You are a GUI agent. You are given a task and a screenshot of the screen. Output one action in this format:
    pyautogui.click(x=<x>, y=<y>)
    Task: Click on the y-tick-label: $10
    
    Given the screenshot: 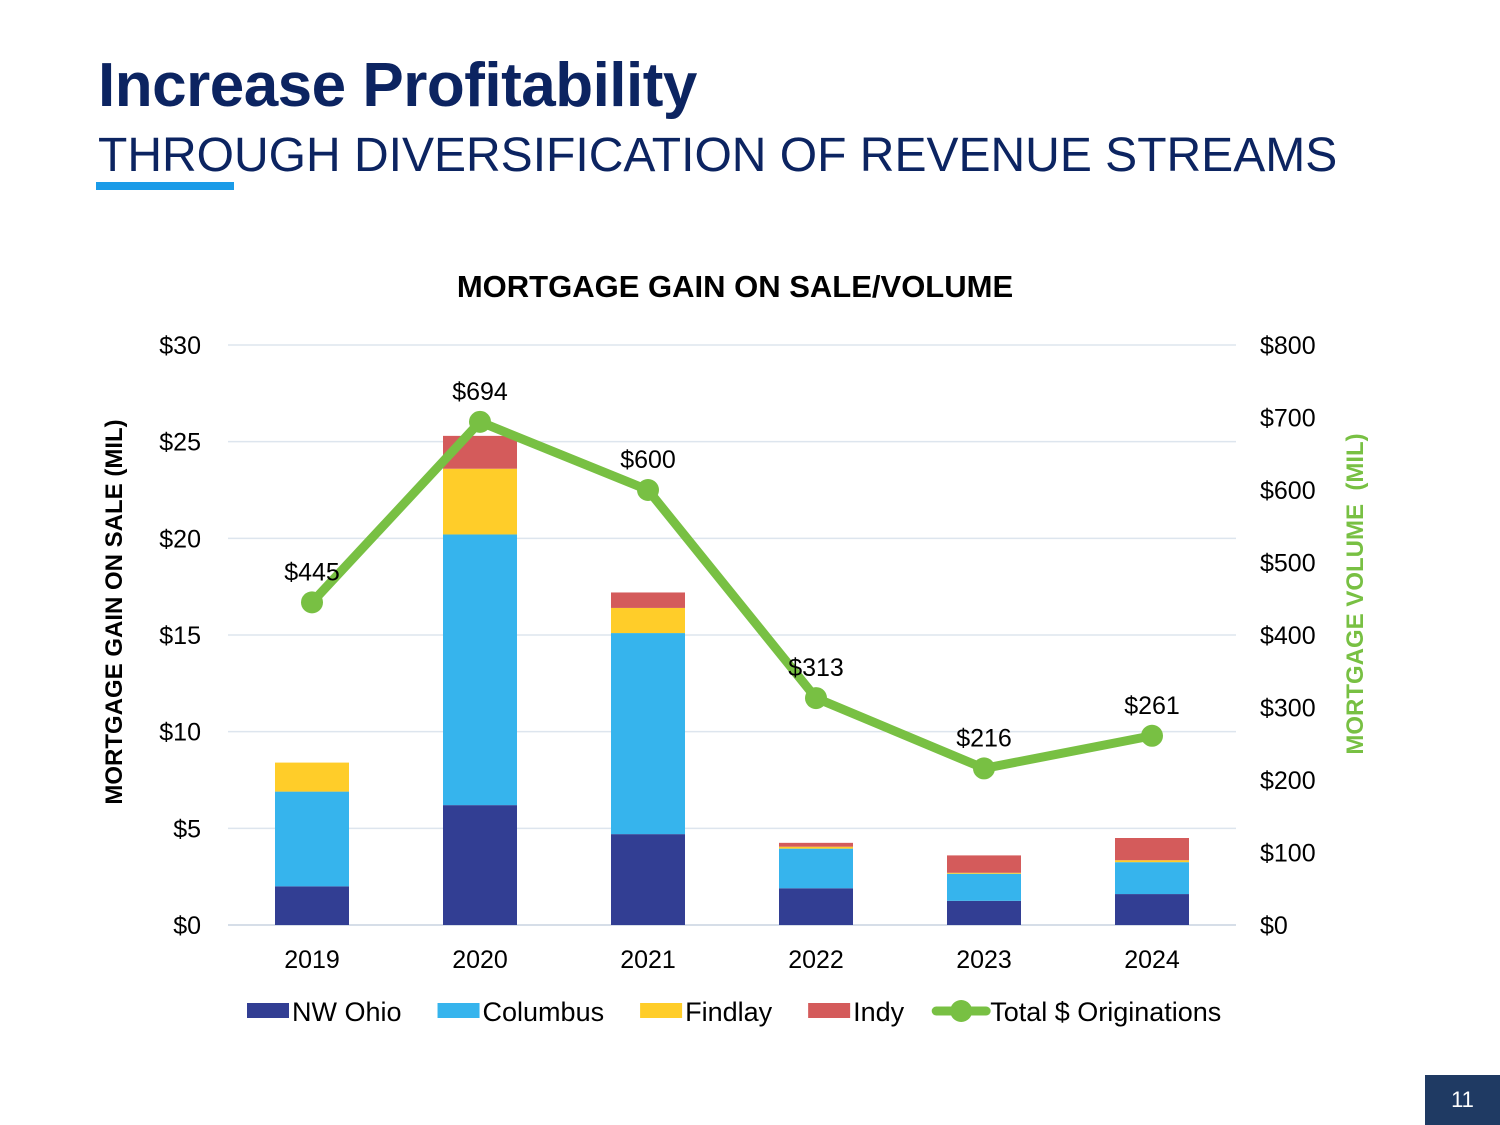 What is the action you would take?
    pyautogui.click(x=180, y=733)
    